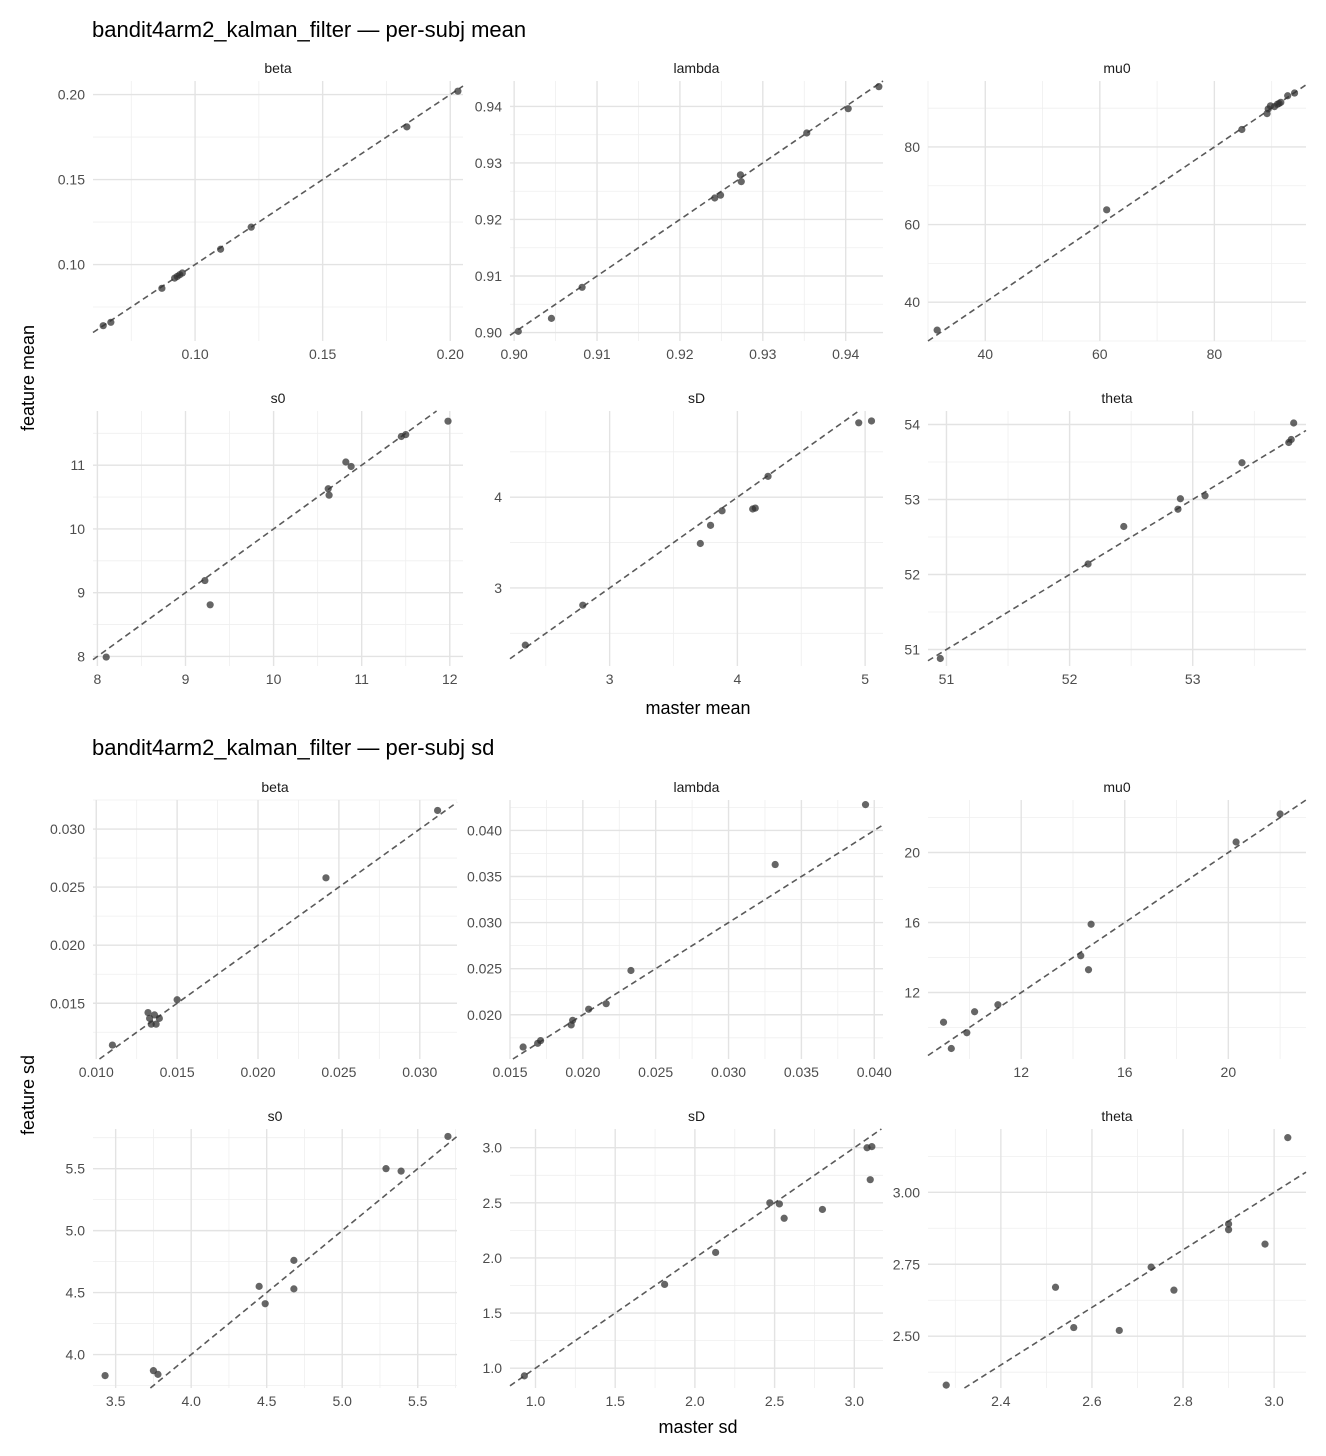 Image resolution: width=1326 pixels, height=1456 pixels. What do you see at coordinates (1125, 1072) in the screenshot?
I see `x-tick-label: 16` at bounding box center [1125, 1072].